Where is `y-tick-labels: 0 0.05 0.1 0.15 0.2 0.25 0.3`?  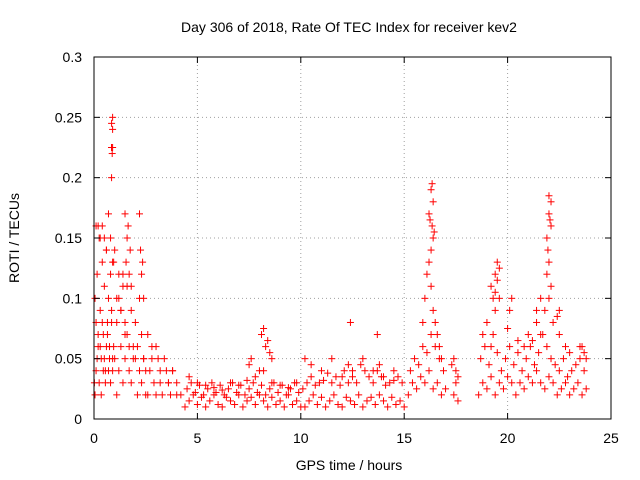
y-tick-labels: 0 0.05 0.1 0.15 0.2 0.25 0.3 is located at coordinates (68, 238).